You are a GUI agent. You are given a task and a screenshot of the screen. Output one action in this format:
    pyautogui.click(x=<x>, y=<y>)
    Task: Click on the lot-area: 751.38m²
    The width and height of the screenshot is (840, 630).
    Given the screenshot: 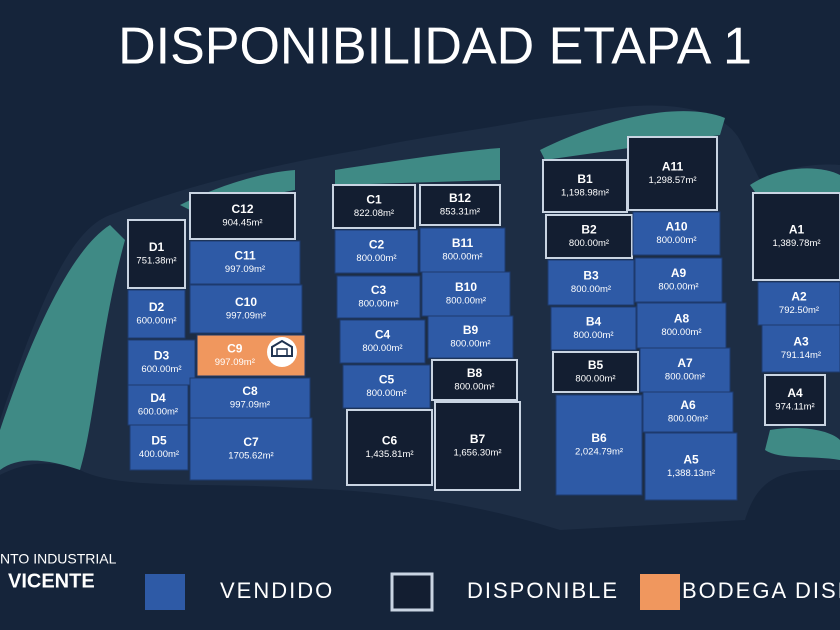 What is the action you would take?
    pyautogui.click(x=156, y=261)
    